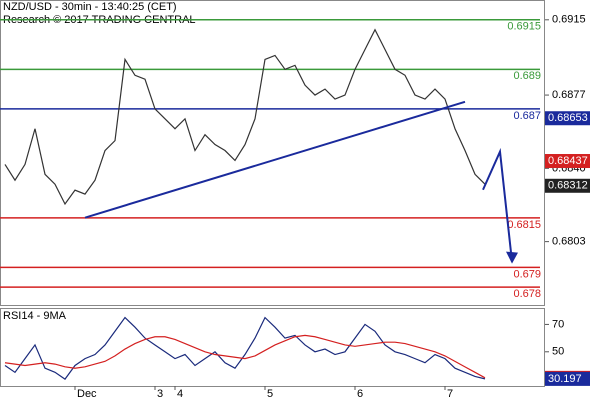  I want to click on y-tick-label: 70, so click(558, 324).